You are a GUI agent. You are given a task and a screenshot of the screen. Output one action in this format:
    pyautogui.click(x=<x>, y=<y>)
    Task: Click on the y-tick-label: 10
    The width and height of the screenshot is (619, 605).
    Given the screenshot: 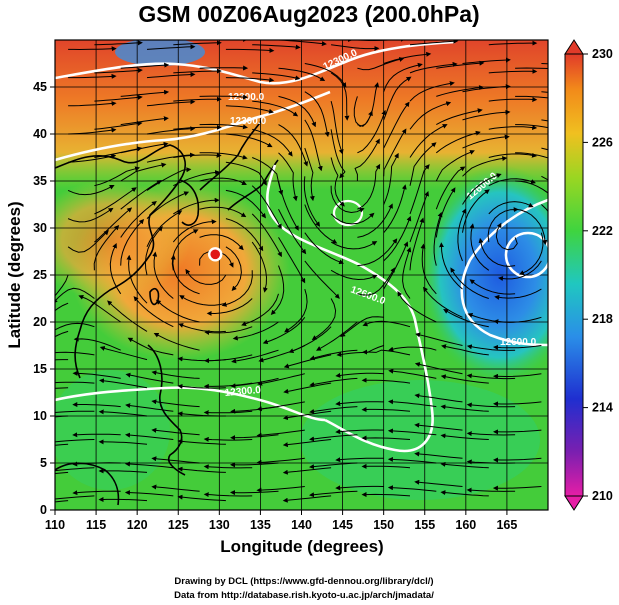 What is the action you would take?
    pyautogui.click(x=40, y=416)
    